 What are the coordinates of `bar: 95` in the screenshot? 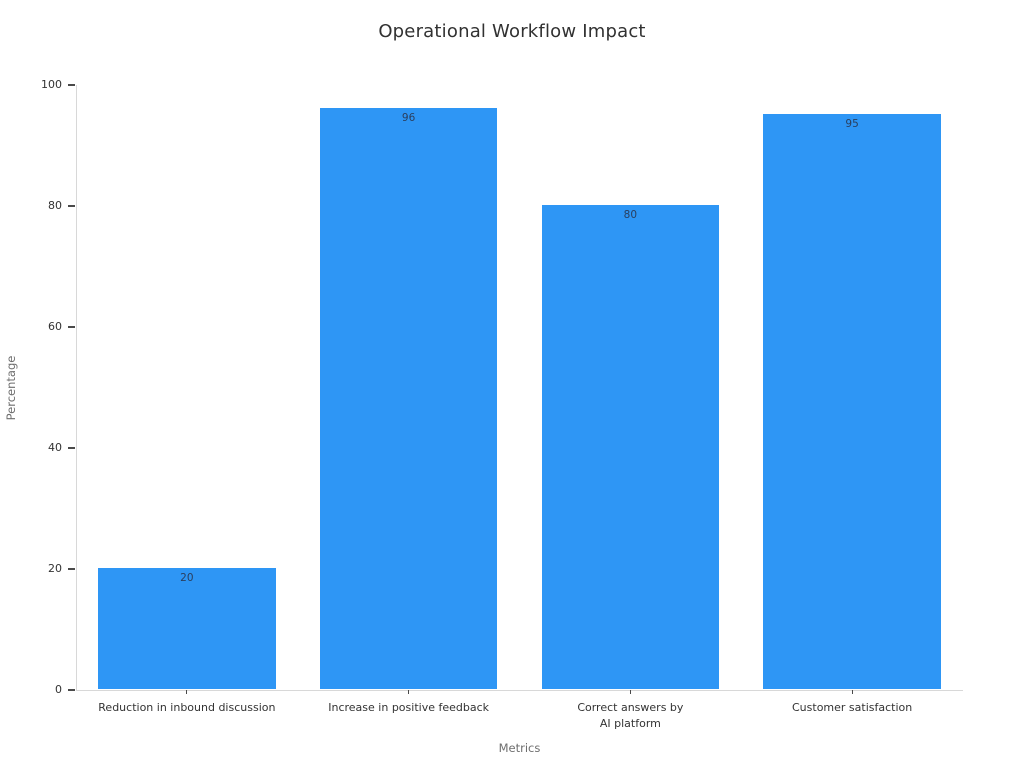 It's located at (852, 401).